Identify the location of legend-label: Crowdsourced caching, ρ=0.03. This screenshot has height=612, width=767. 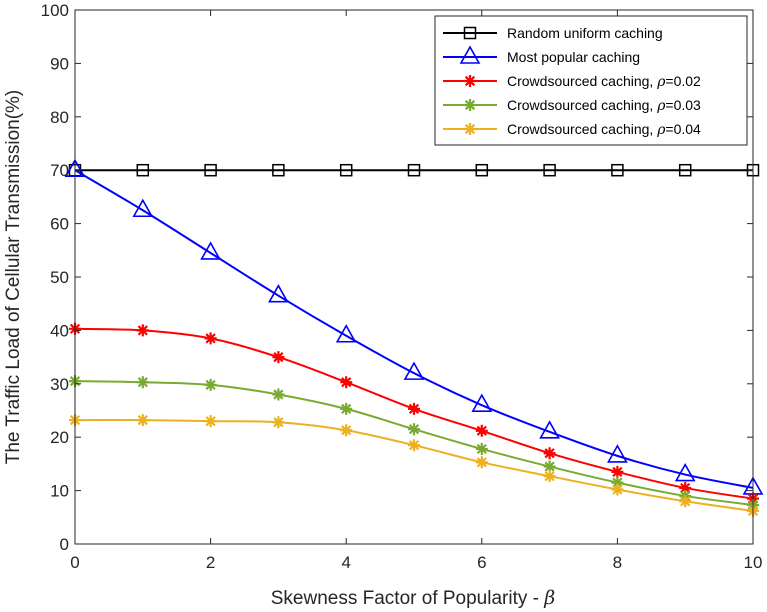
(604, 105).